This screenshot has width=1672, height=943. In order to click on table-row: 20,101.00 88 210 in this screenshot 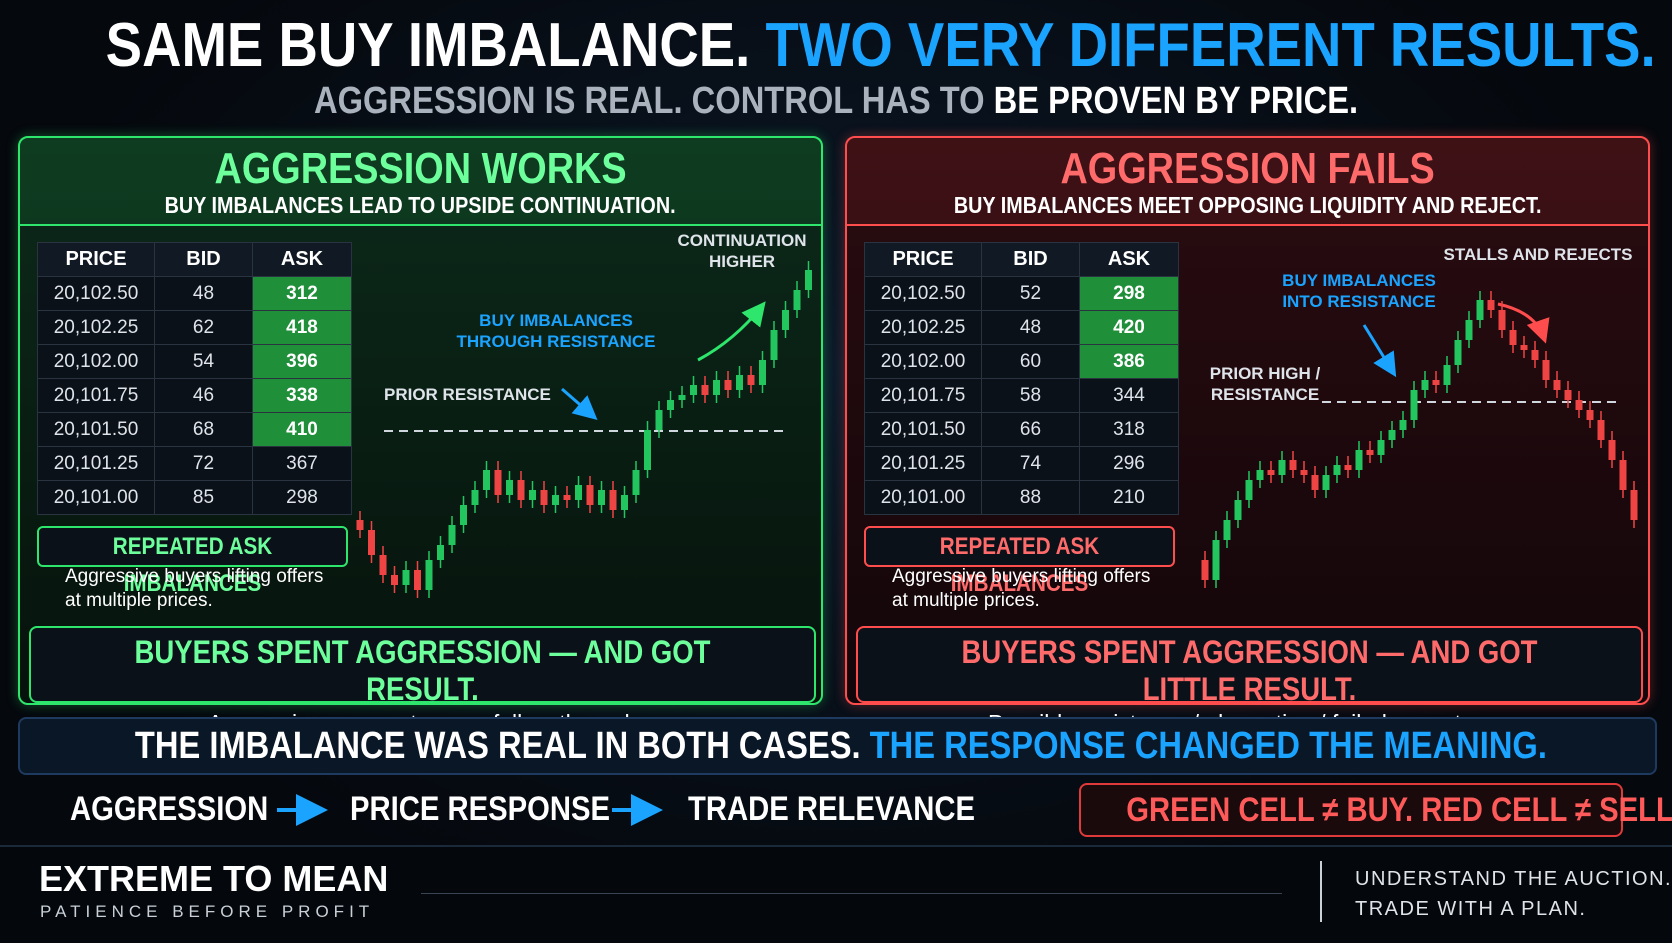, I will do `click(1021, 497)`.